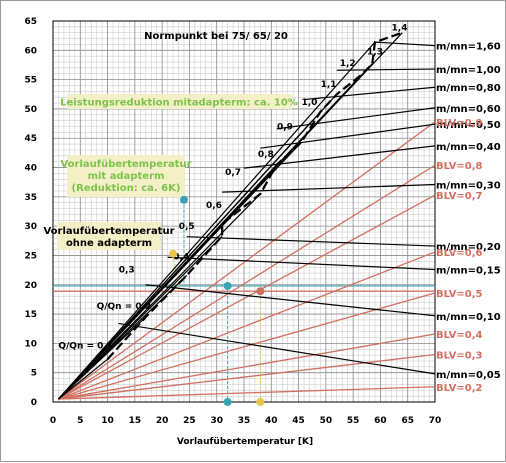 This screenshot has width=506, height=463. Describe the element at coordinates (468, 70) in the screenshot. I see `mmn-curve-label: m/mn=1,00` at that location.